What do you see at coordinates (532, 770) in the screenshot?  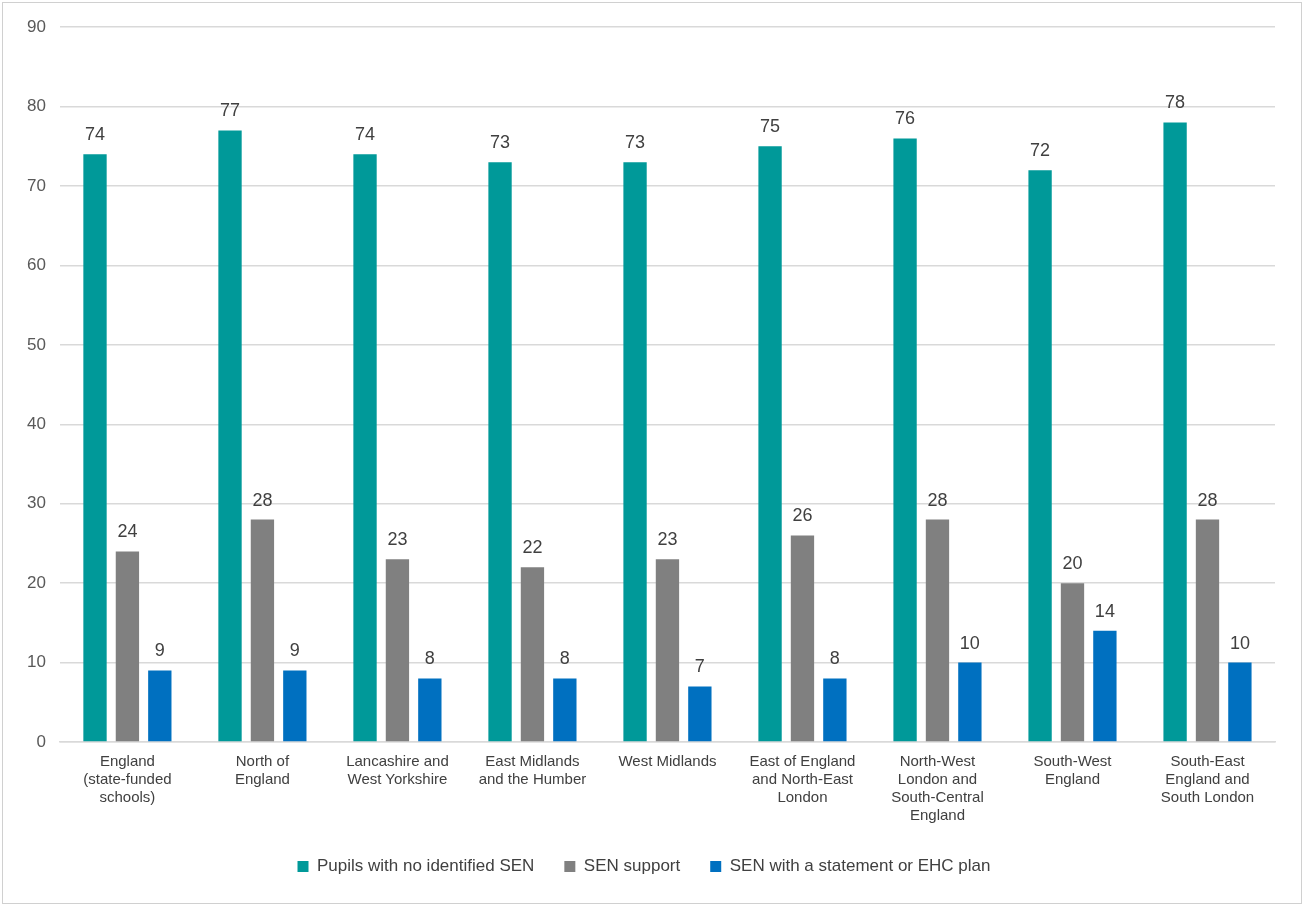 I see `x-tick-label: East Midlands and the Humber` at bounding box center [532, 770].